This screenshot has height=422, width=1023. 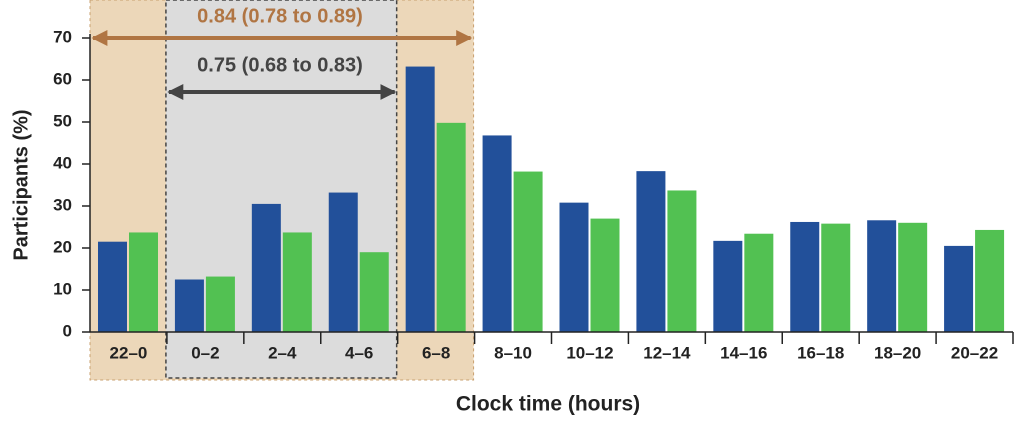 What do you see at coordinates (62, 204) in the screenshot?
I see `y-tick-label: 30` at bounding box center [62, 204].